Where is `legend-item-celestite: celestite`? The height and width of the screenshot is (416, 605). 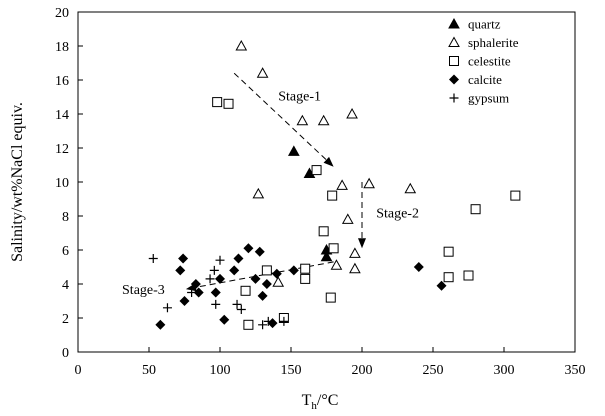
legend-item-celestite: celestite is located at coordinates (480, 61).